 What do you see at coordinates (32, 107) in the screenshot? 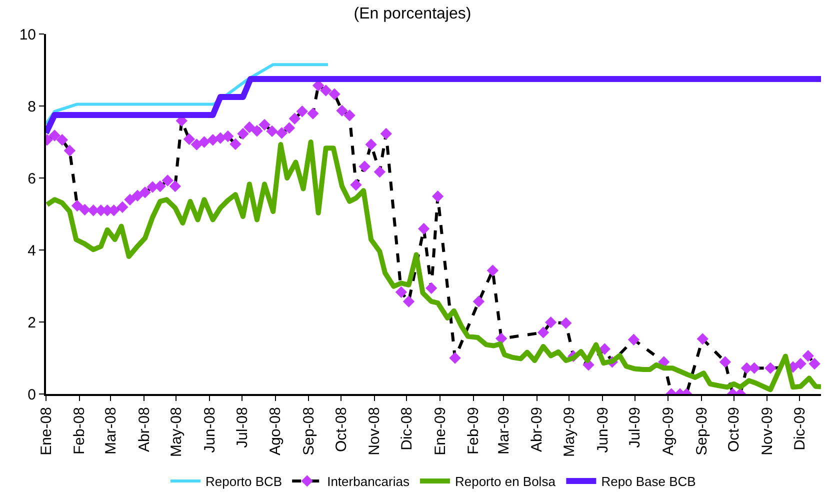
I see `y-tick-label: 8` at bounding box center [32, 107].